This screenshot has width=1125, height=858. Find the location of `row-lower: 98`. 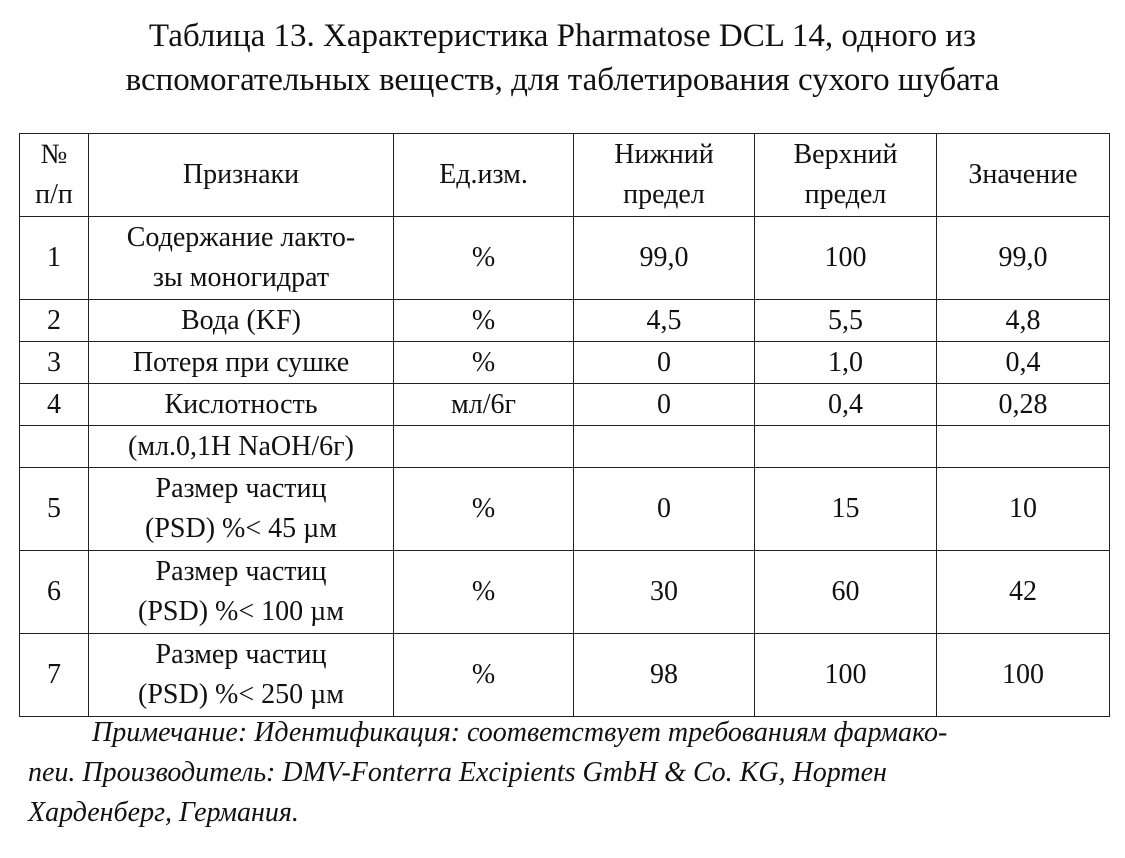

row-lower: 98 is located at coordinates (664, 675).